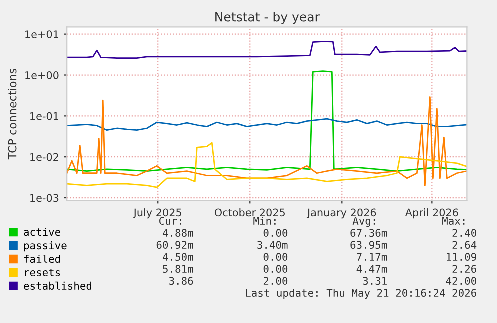  Describe the element at coordinates (369, 233) in the screenshot. I see `text: 67.36m` at that location.